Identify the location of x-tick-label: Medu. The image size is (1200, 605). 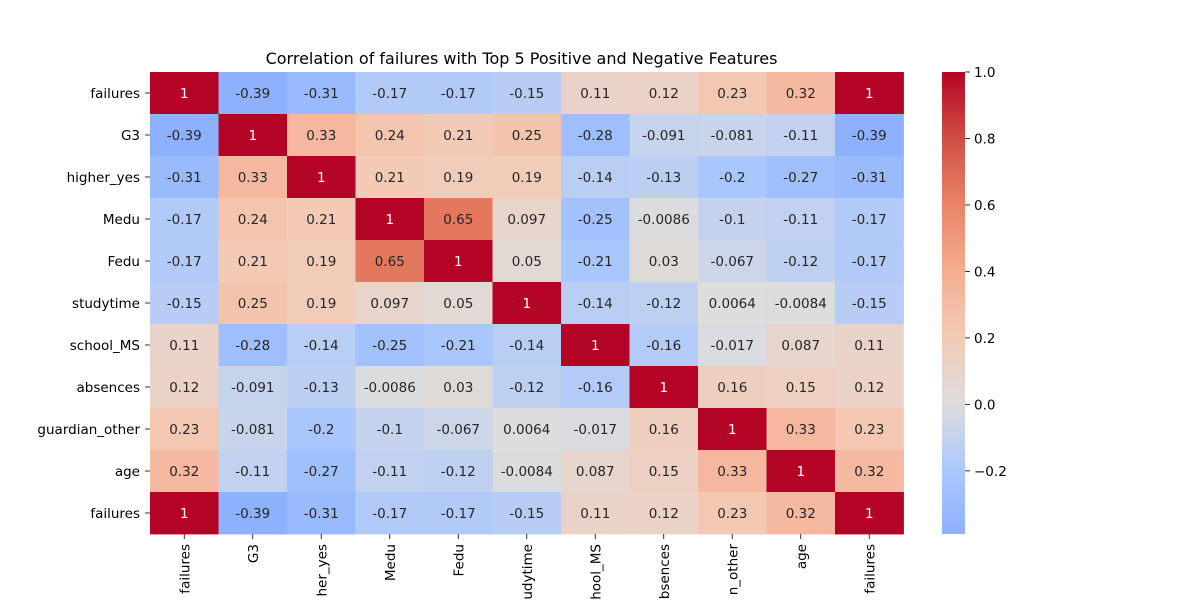
(391, 562).